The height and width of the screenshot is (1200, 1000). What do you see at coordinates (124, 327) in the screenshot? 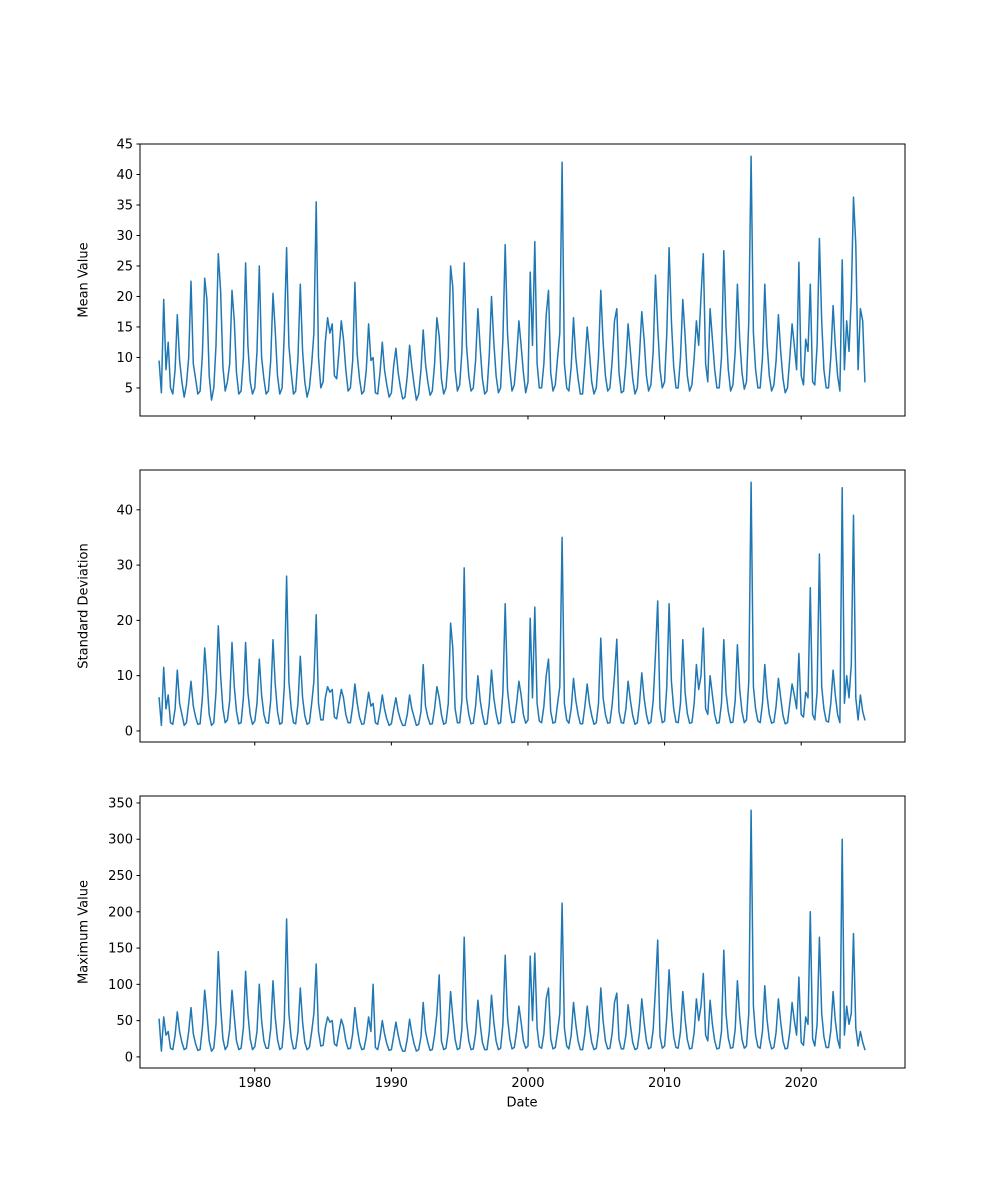
I see `y-tick-label: 15` at bounding box center [124, 327].